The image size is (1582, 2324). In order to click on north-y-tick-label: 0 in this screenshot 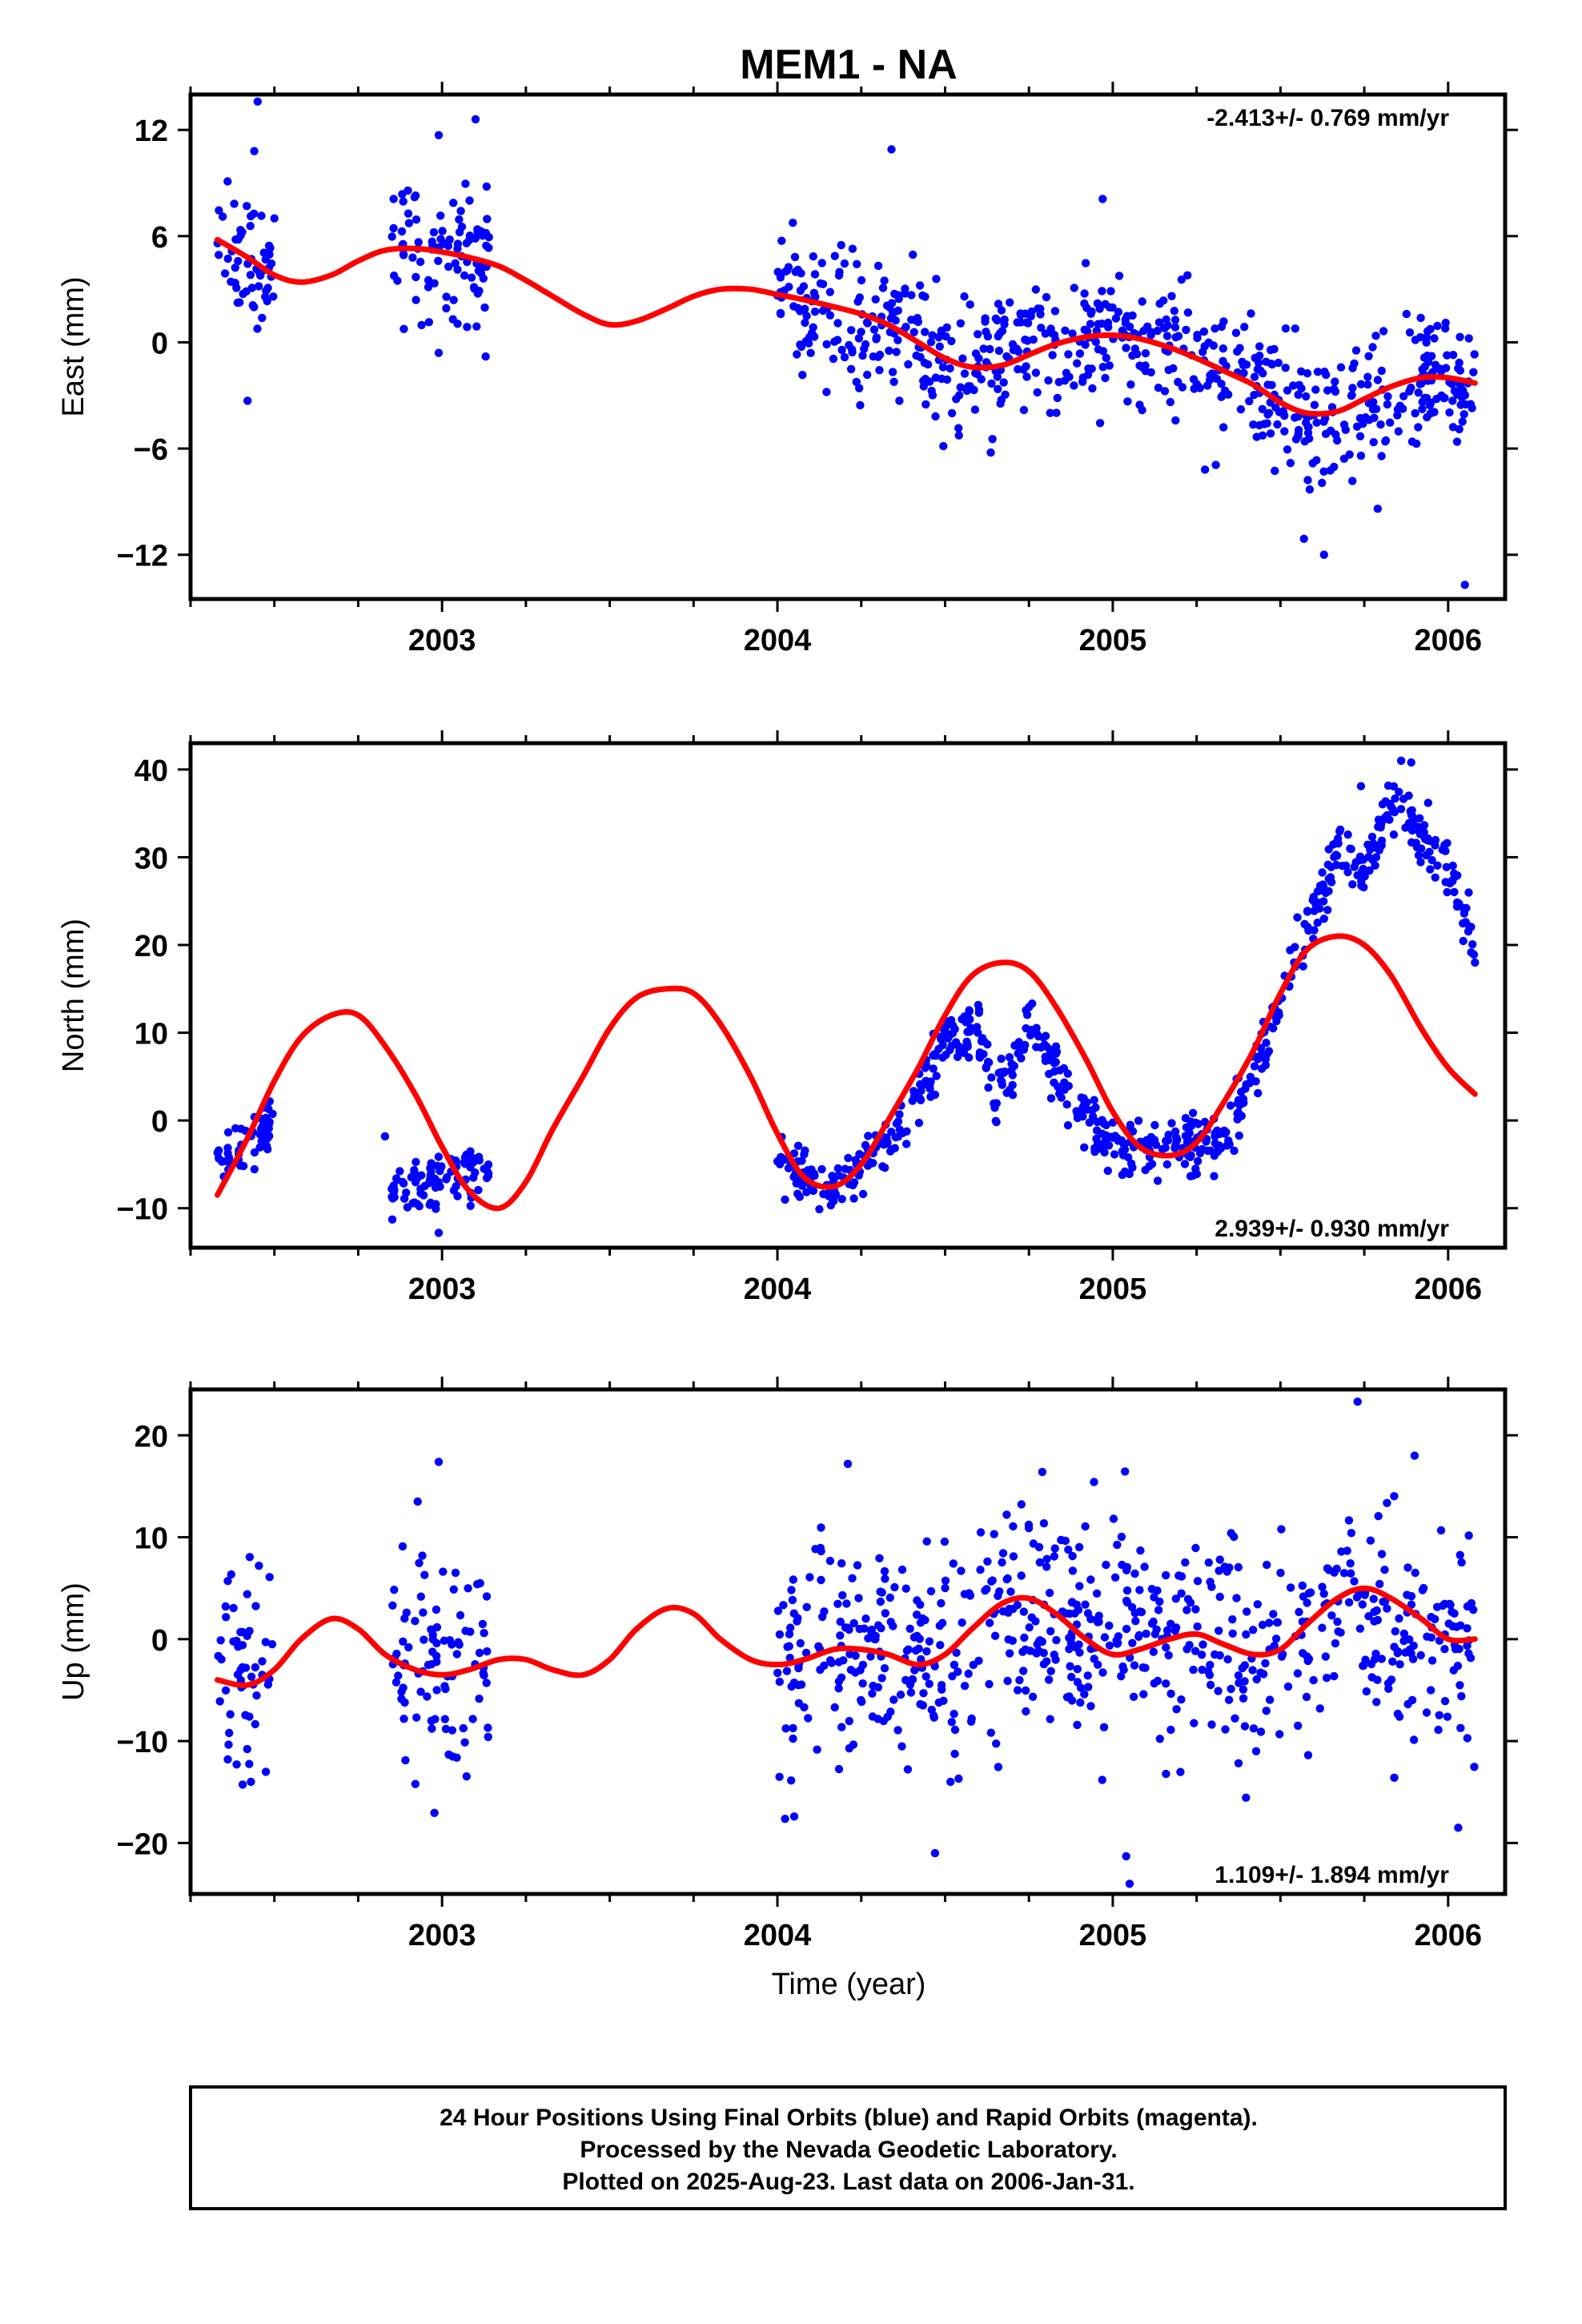, I will do `click(159, 1122)`.